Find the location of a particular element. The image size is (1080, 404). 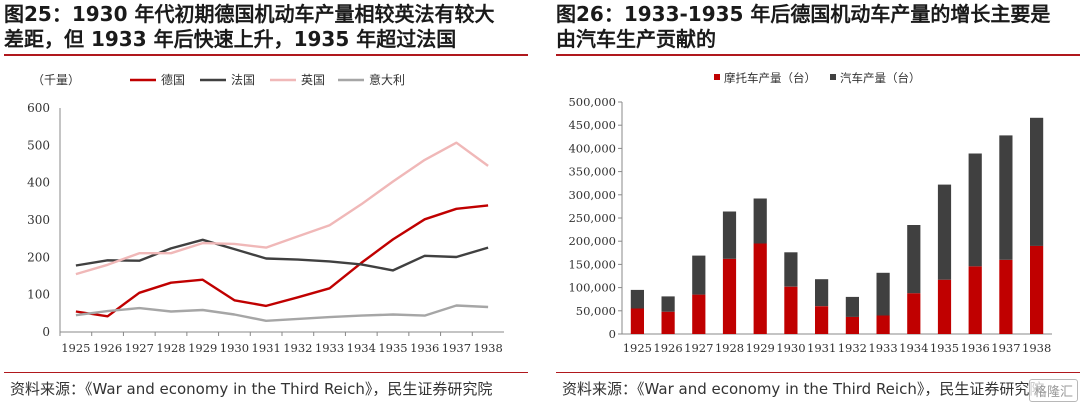

right-title-divider is located at coordinates (818, 55).